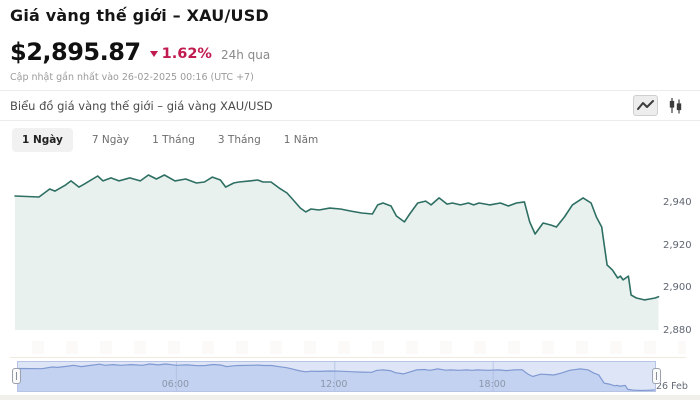  I want to click on navigator-gridlines, so click(334, 376).